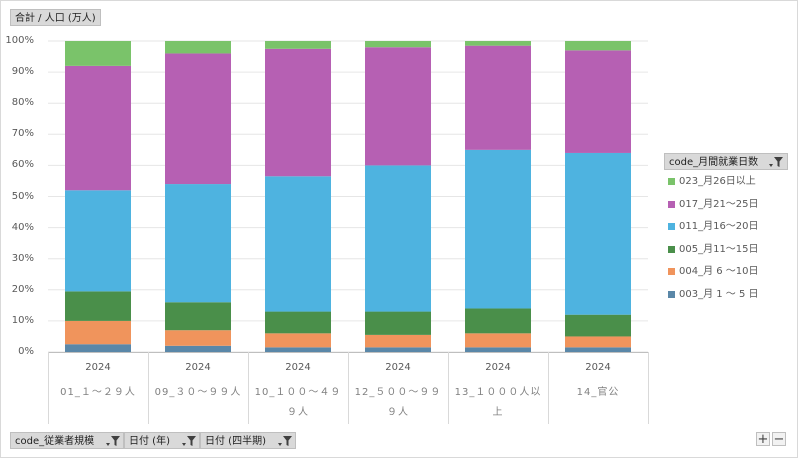 The height and width of the screenshot is (458, 798). I want to click on y-tick-label: 30%, so click(22, 258).